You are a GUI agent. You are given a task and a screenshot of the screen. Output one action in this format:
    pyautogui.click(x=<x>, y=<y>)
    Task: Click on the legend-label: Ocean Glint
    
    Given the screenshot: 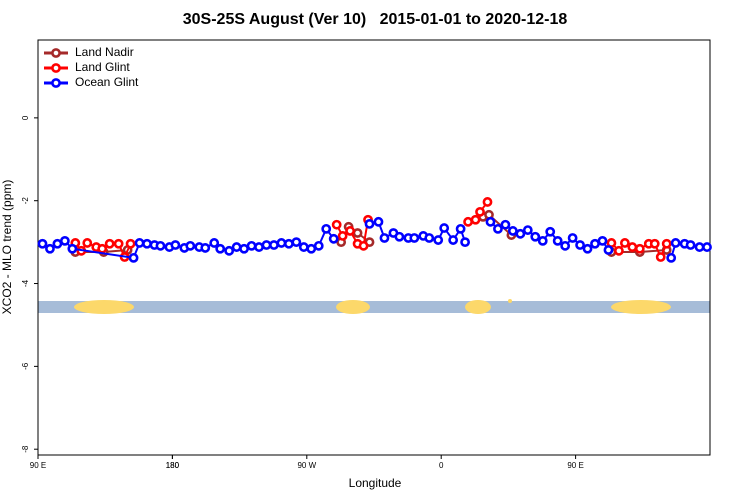 What is the action you would take?
    pyautogui.click(x=107, y=82)
    